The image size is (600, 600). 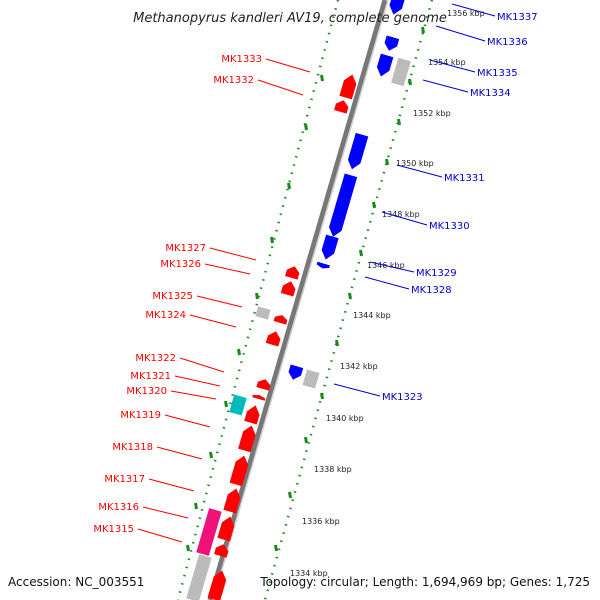 I want to click on gene-label-mk1333: MK1333, so click(x=241, y=59).